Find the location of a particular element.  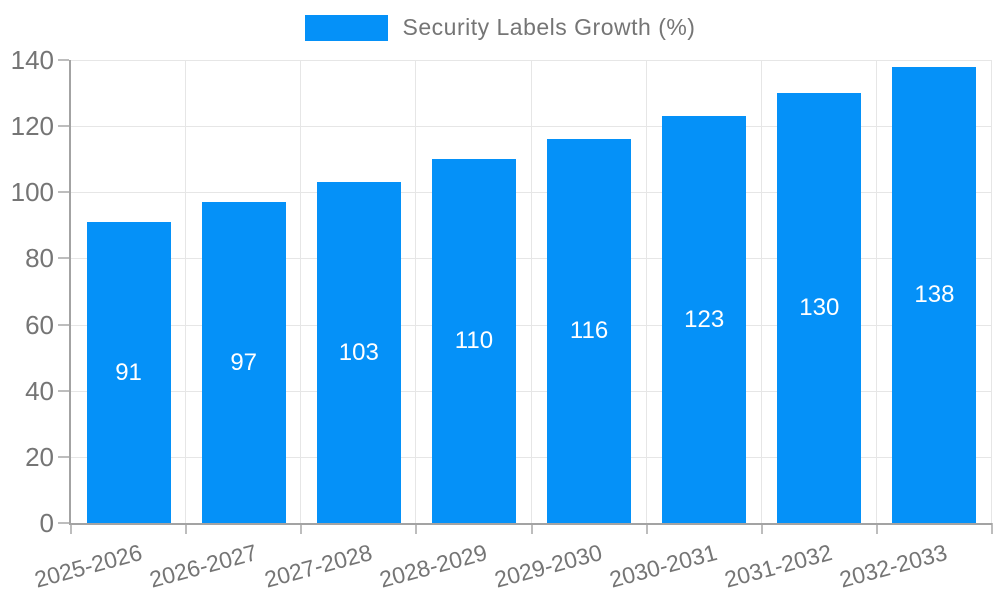

bar: 130 is located at coordinates (819, 308).